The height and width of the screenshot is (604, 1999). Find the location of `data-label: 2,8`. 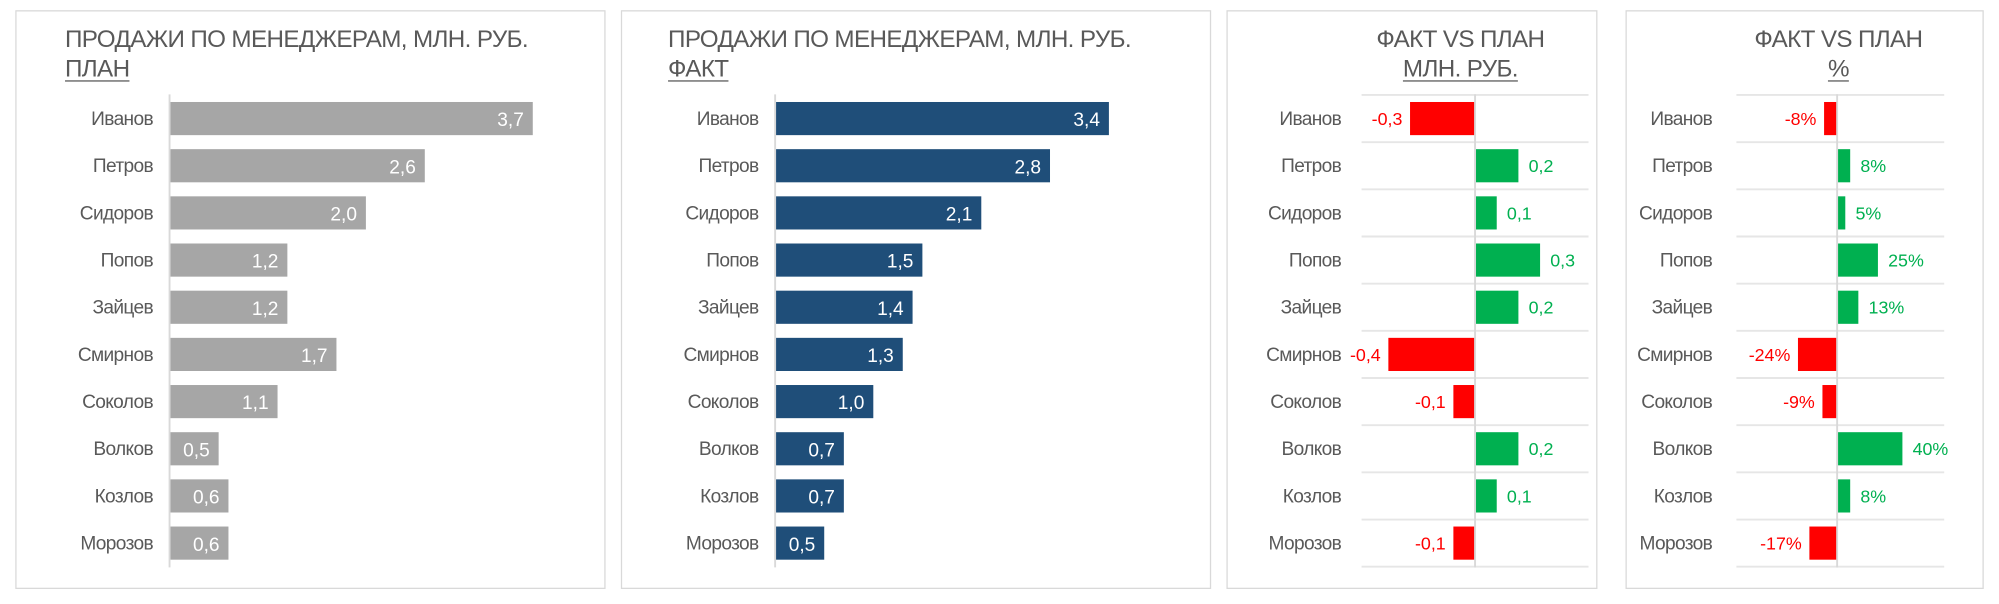

data-label: 2,8 is located at coordinates (1028, 167).